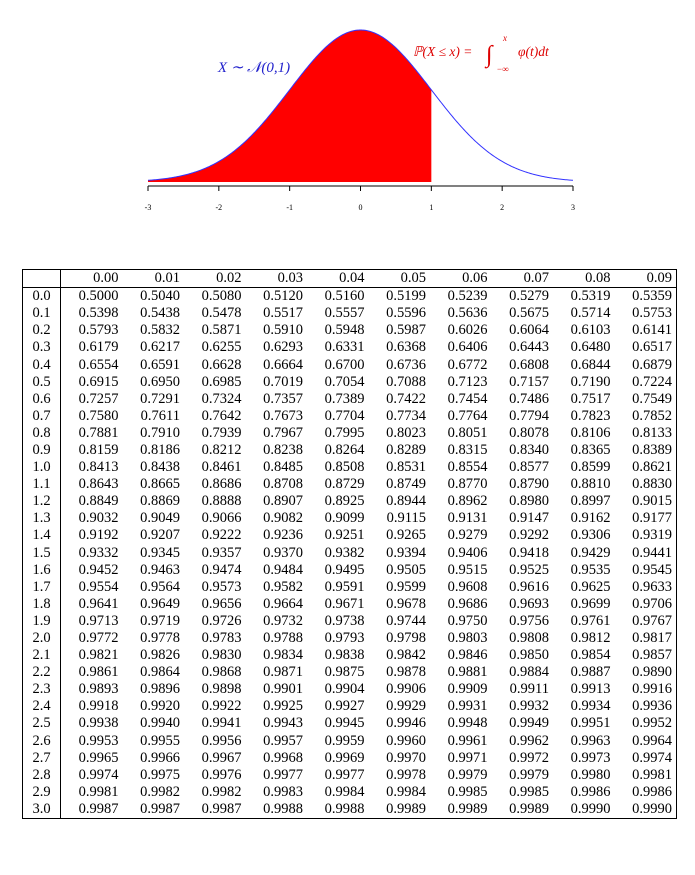  What do you see at coordinates (652, 313) in the screenshot?
I see `probability-cell: 0.5753` at bounding box center [652, 313].